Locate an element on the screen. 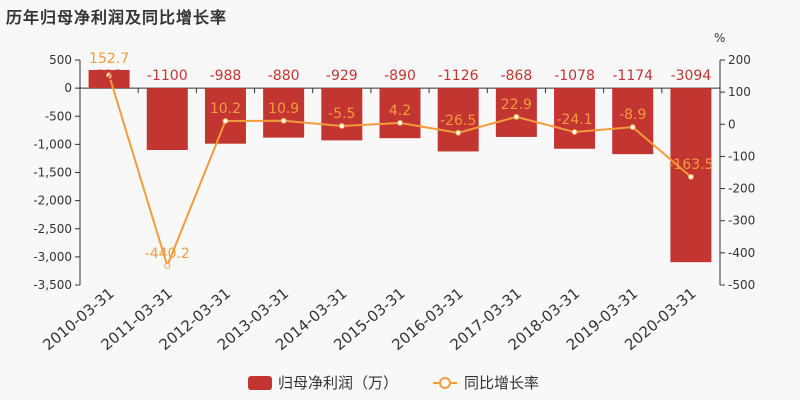 This screenshot has width=800, height=400. y-axis-right-tick-label: -500 is located at coordinates (741, 285).